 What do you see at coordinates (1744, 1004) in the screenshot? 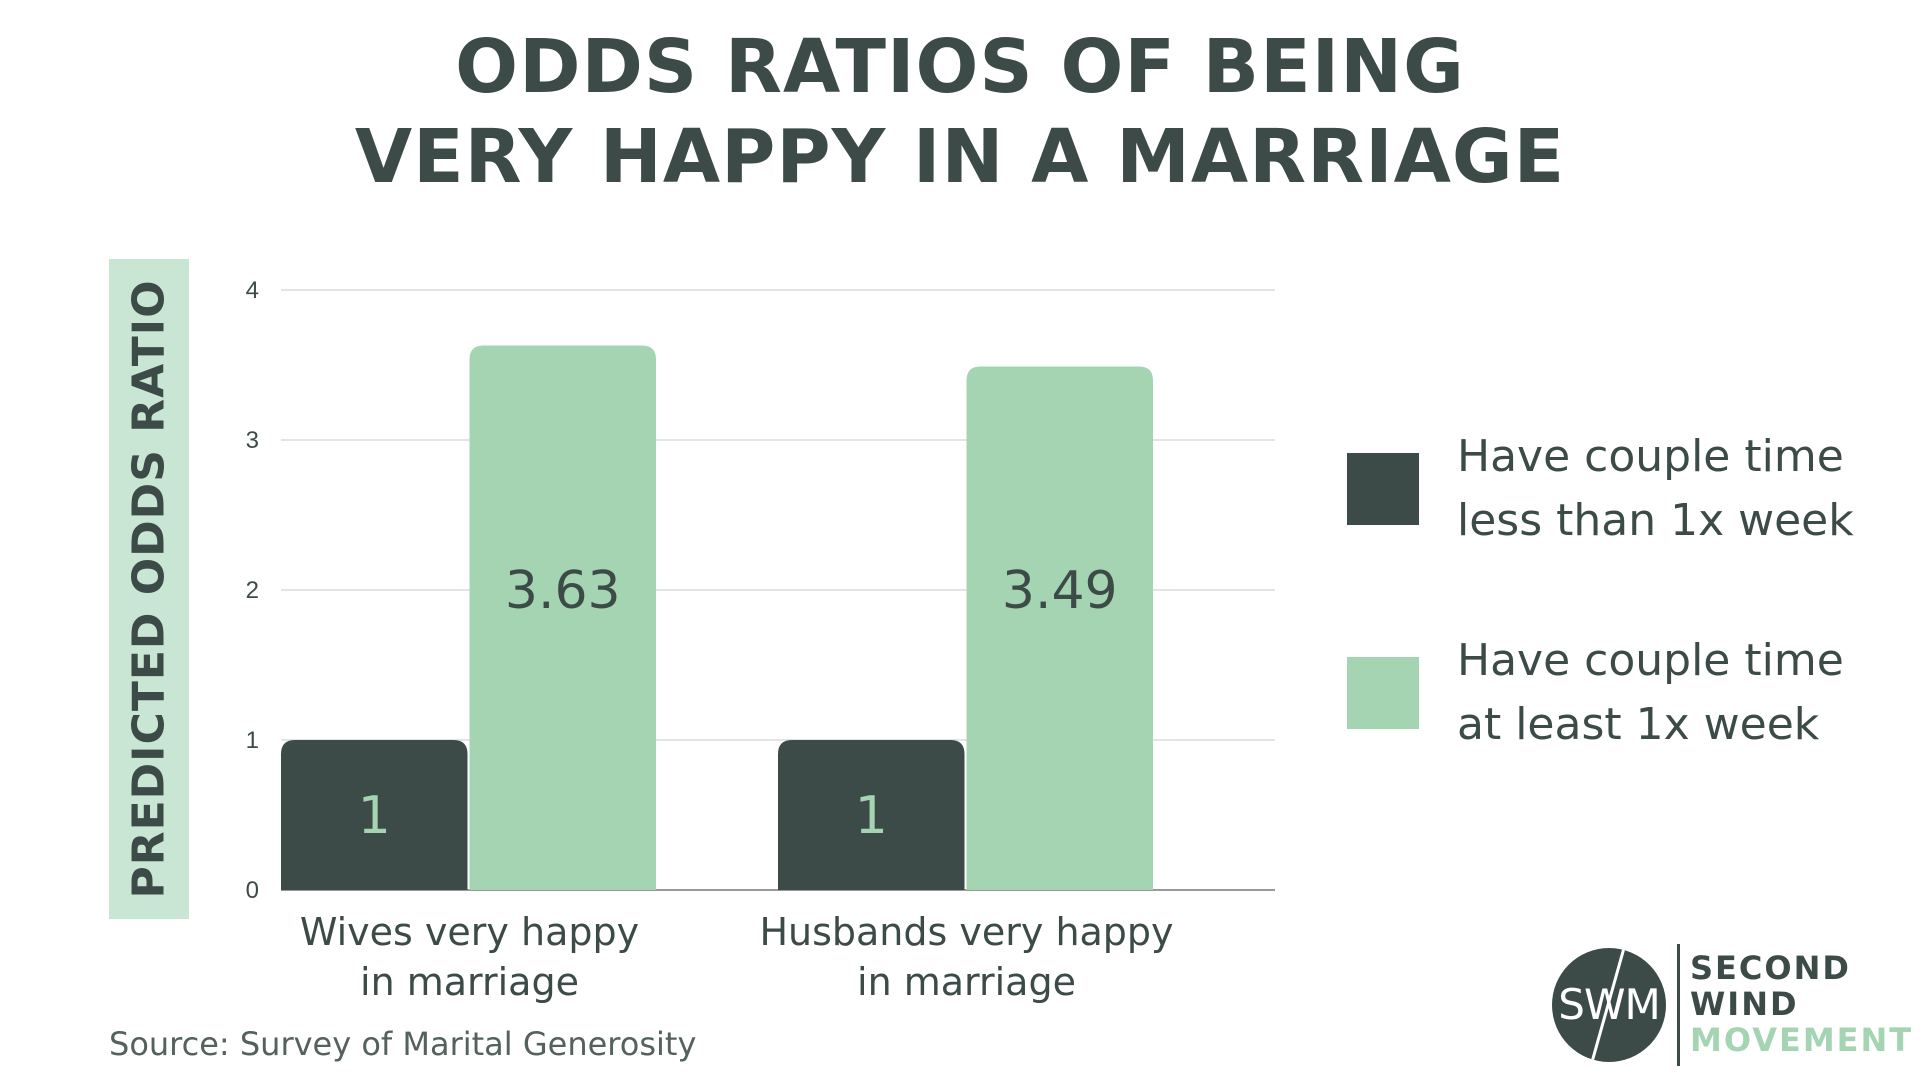
I see `logo-word-wind: WIND` at bounding box center [1744, 1004].